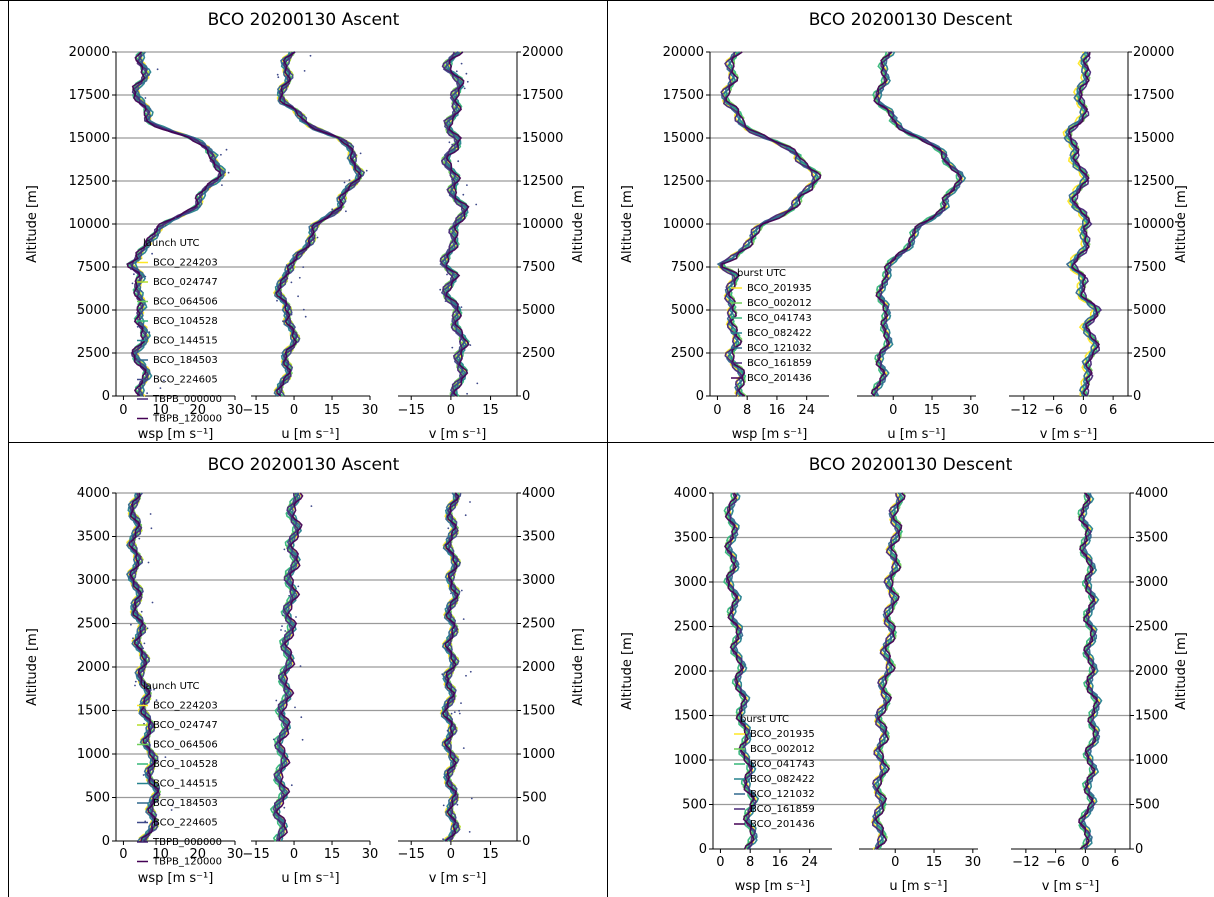 The height and width of the screenshot is (897, 1214). I want to click on legend-entry: BCO_104528, so click(185, 321).